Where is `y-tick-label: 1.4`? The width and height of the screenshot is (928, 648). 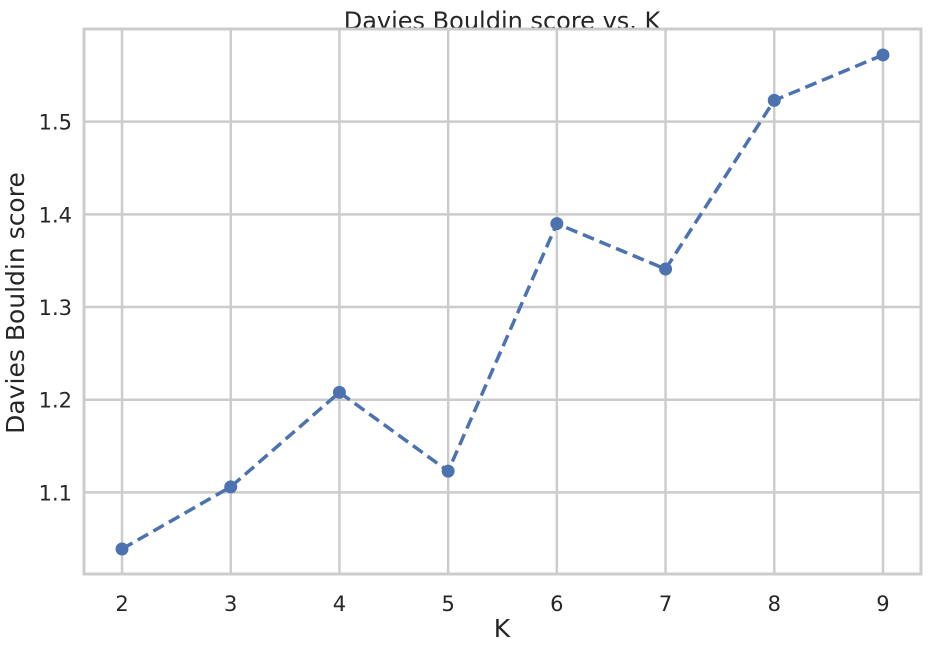 y-tick-label: 1.4 is located at coordinates (55, 215).